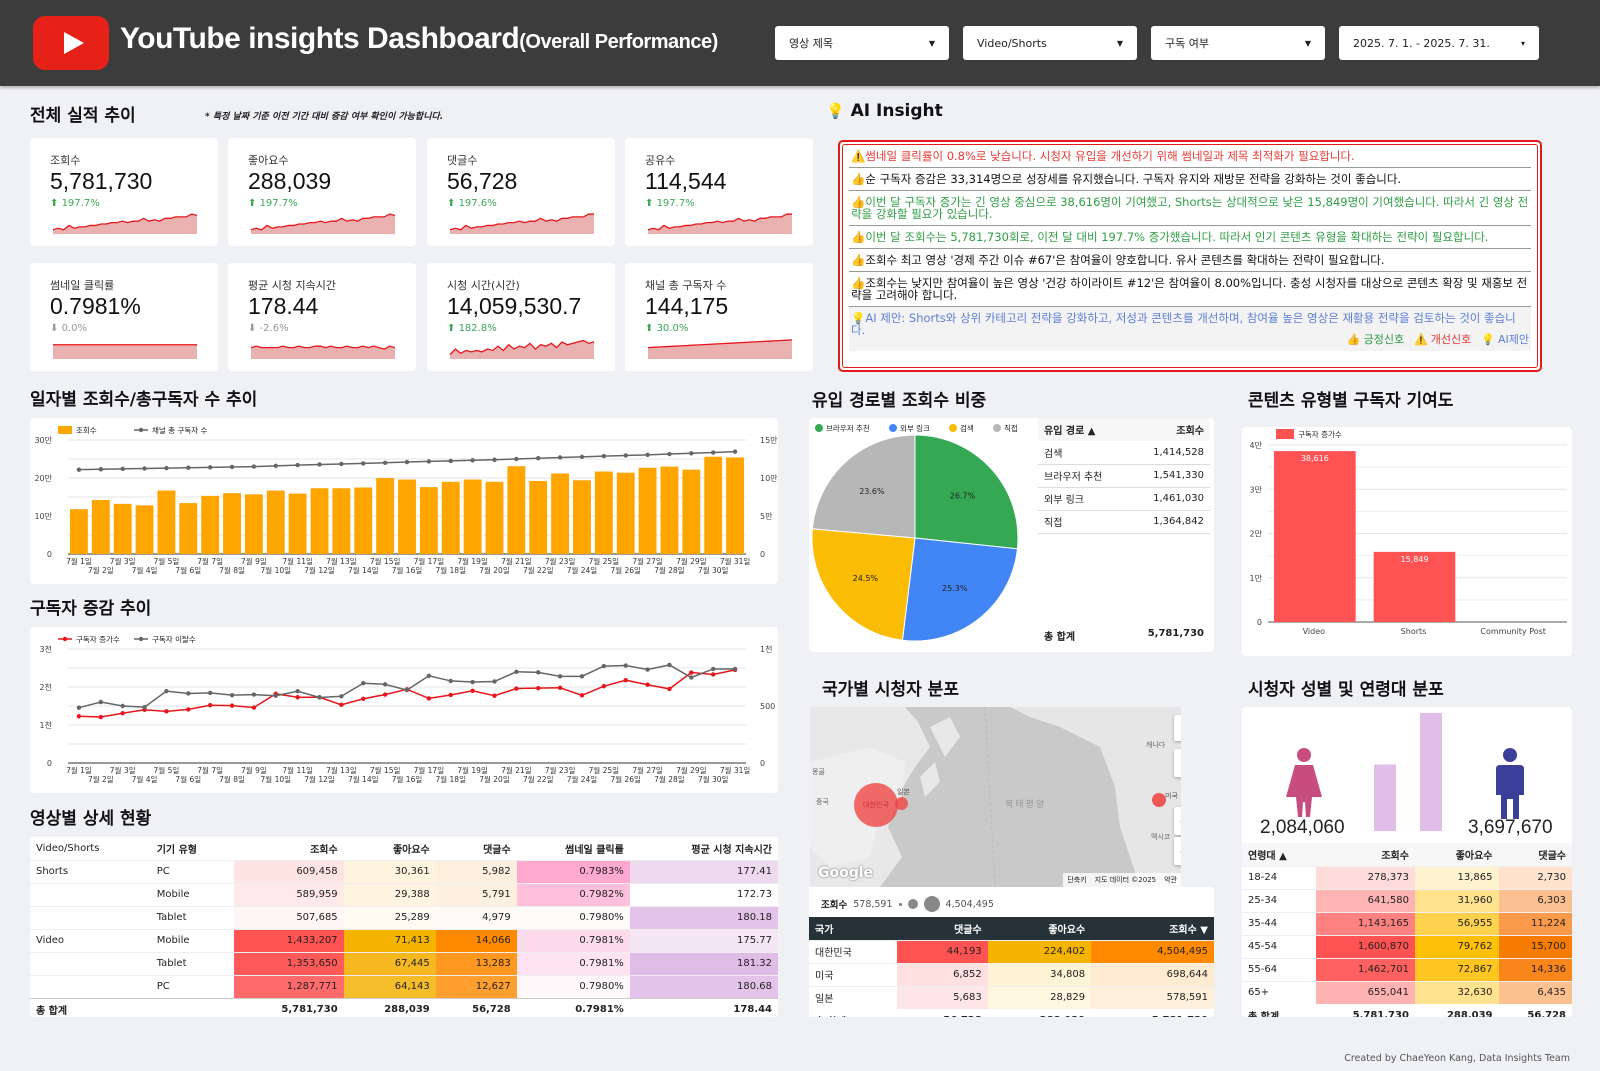 This screenshot has width=1600, height=1071. I want to click on bubble-usa, so click(1159, 800).